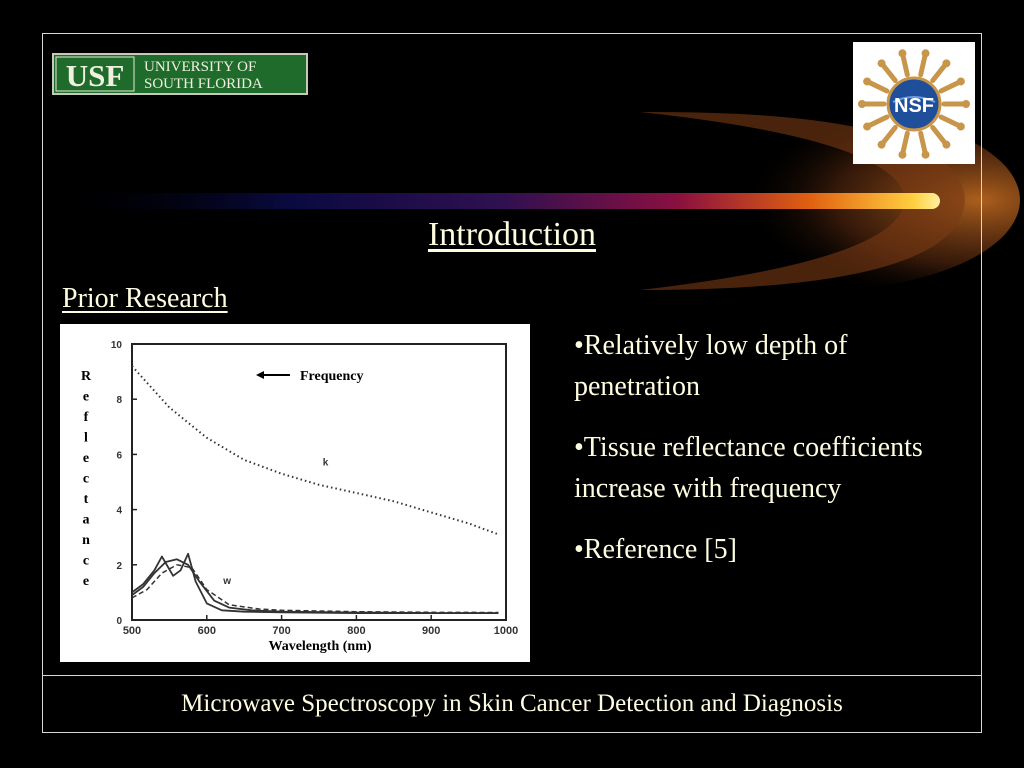  I want to click on y-tick-label: 0, so click(119, 621).